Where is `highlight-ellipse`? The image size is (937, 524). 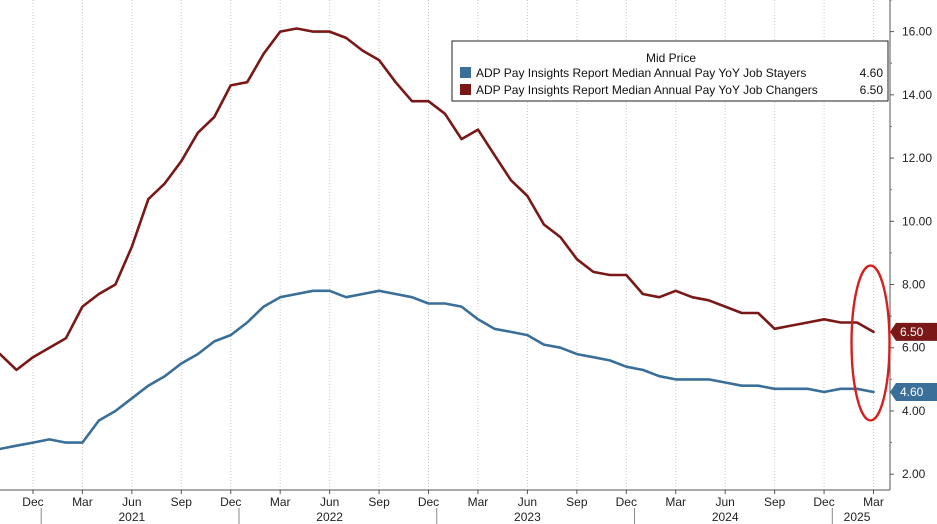 highlight-ellipse is located at coordinates (870, 343).